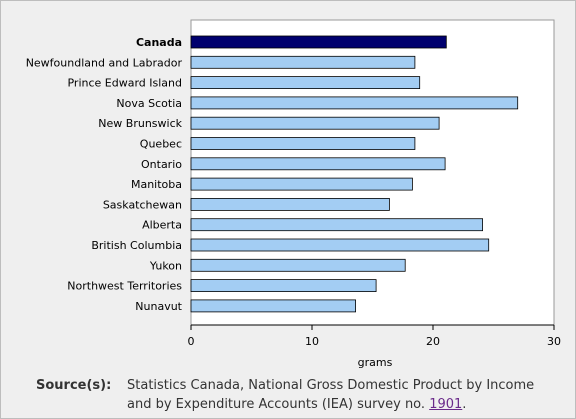 This screenshot has width=576, height=419. What do you see at coordinates (74, 385) in the screenshot?
I see `source-label: Source(s):` at bounding box center [74, 385].